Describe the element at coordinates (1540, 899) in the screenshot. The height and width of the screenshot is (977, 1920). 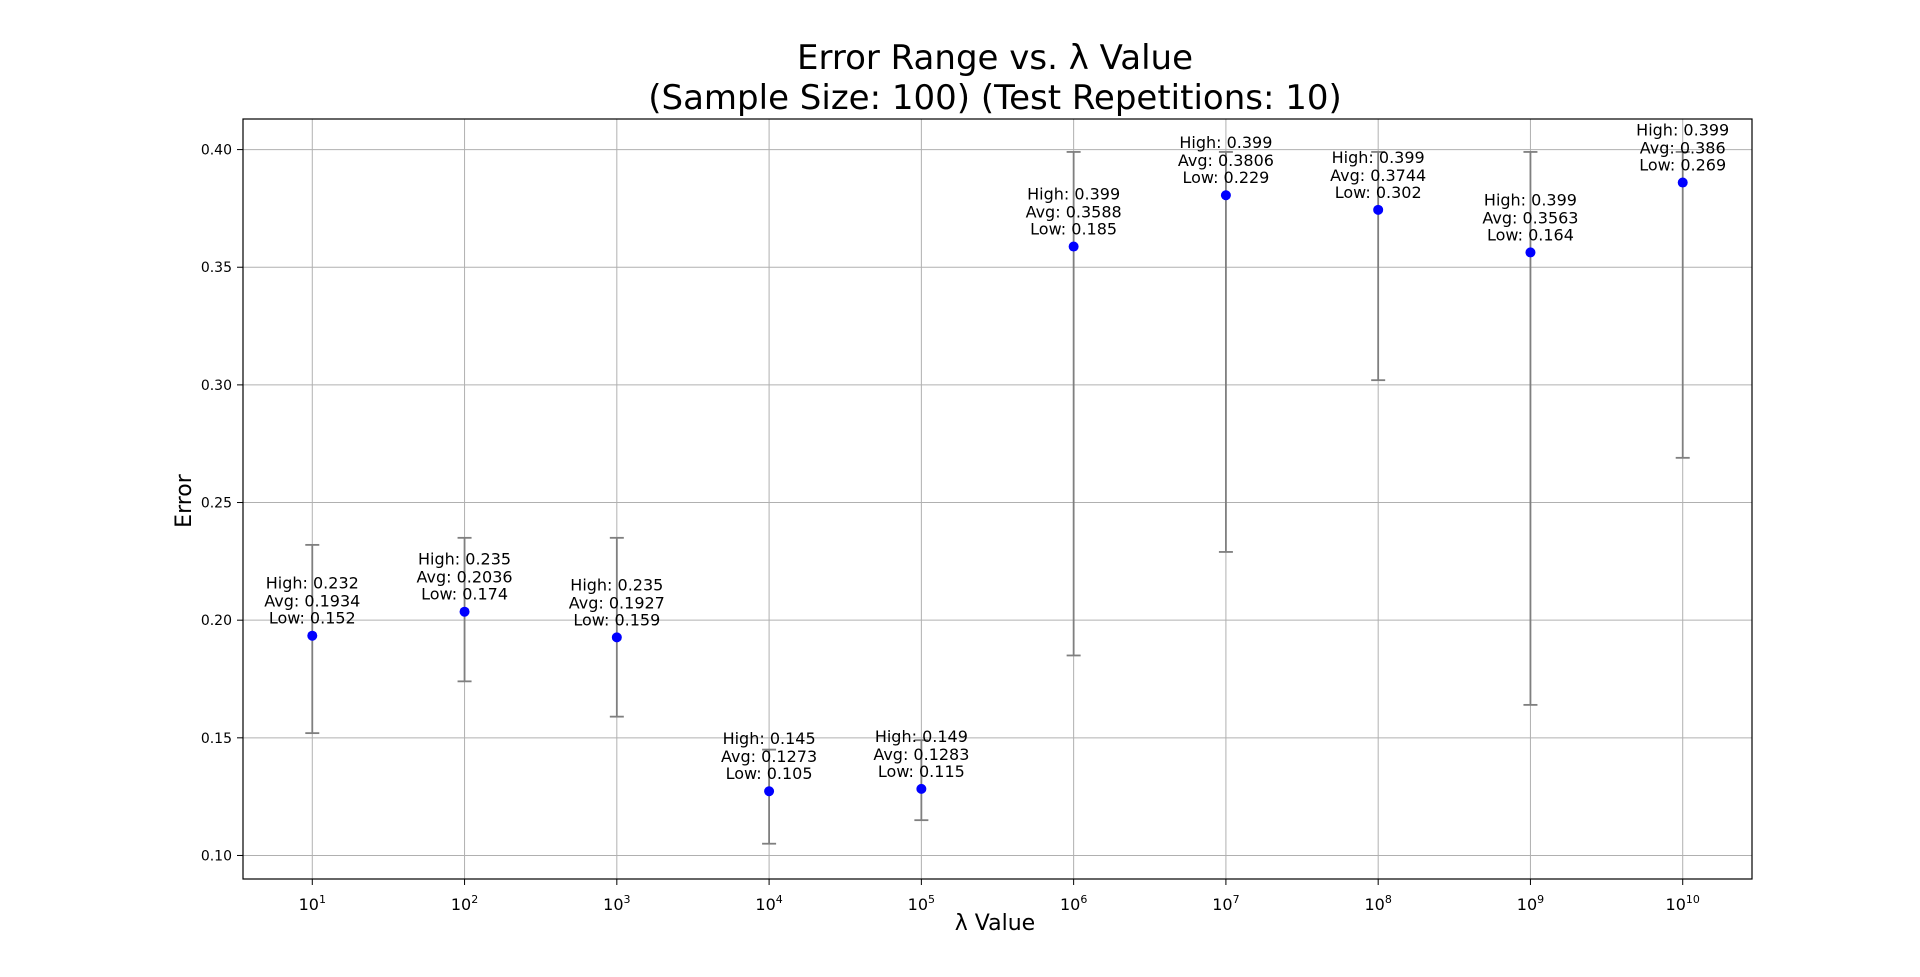
I see `x-tick-exponent: 9` at that location.